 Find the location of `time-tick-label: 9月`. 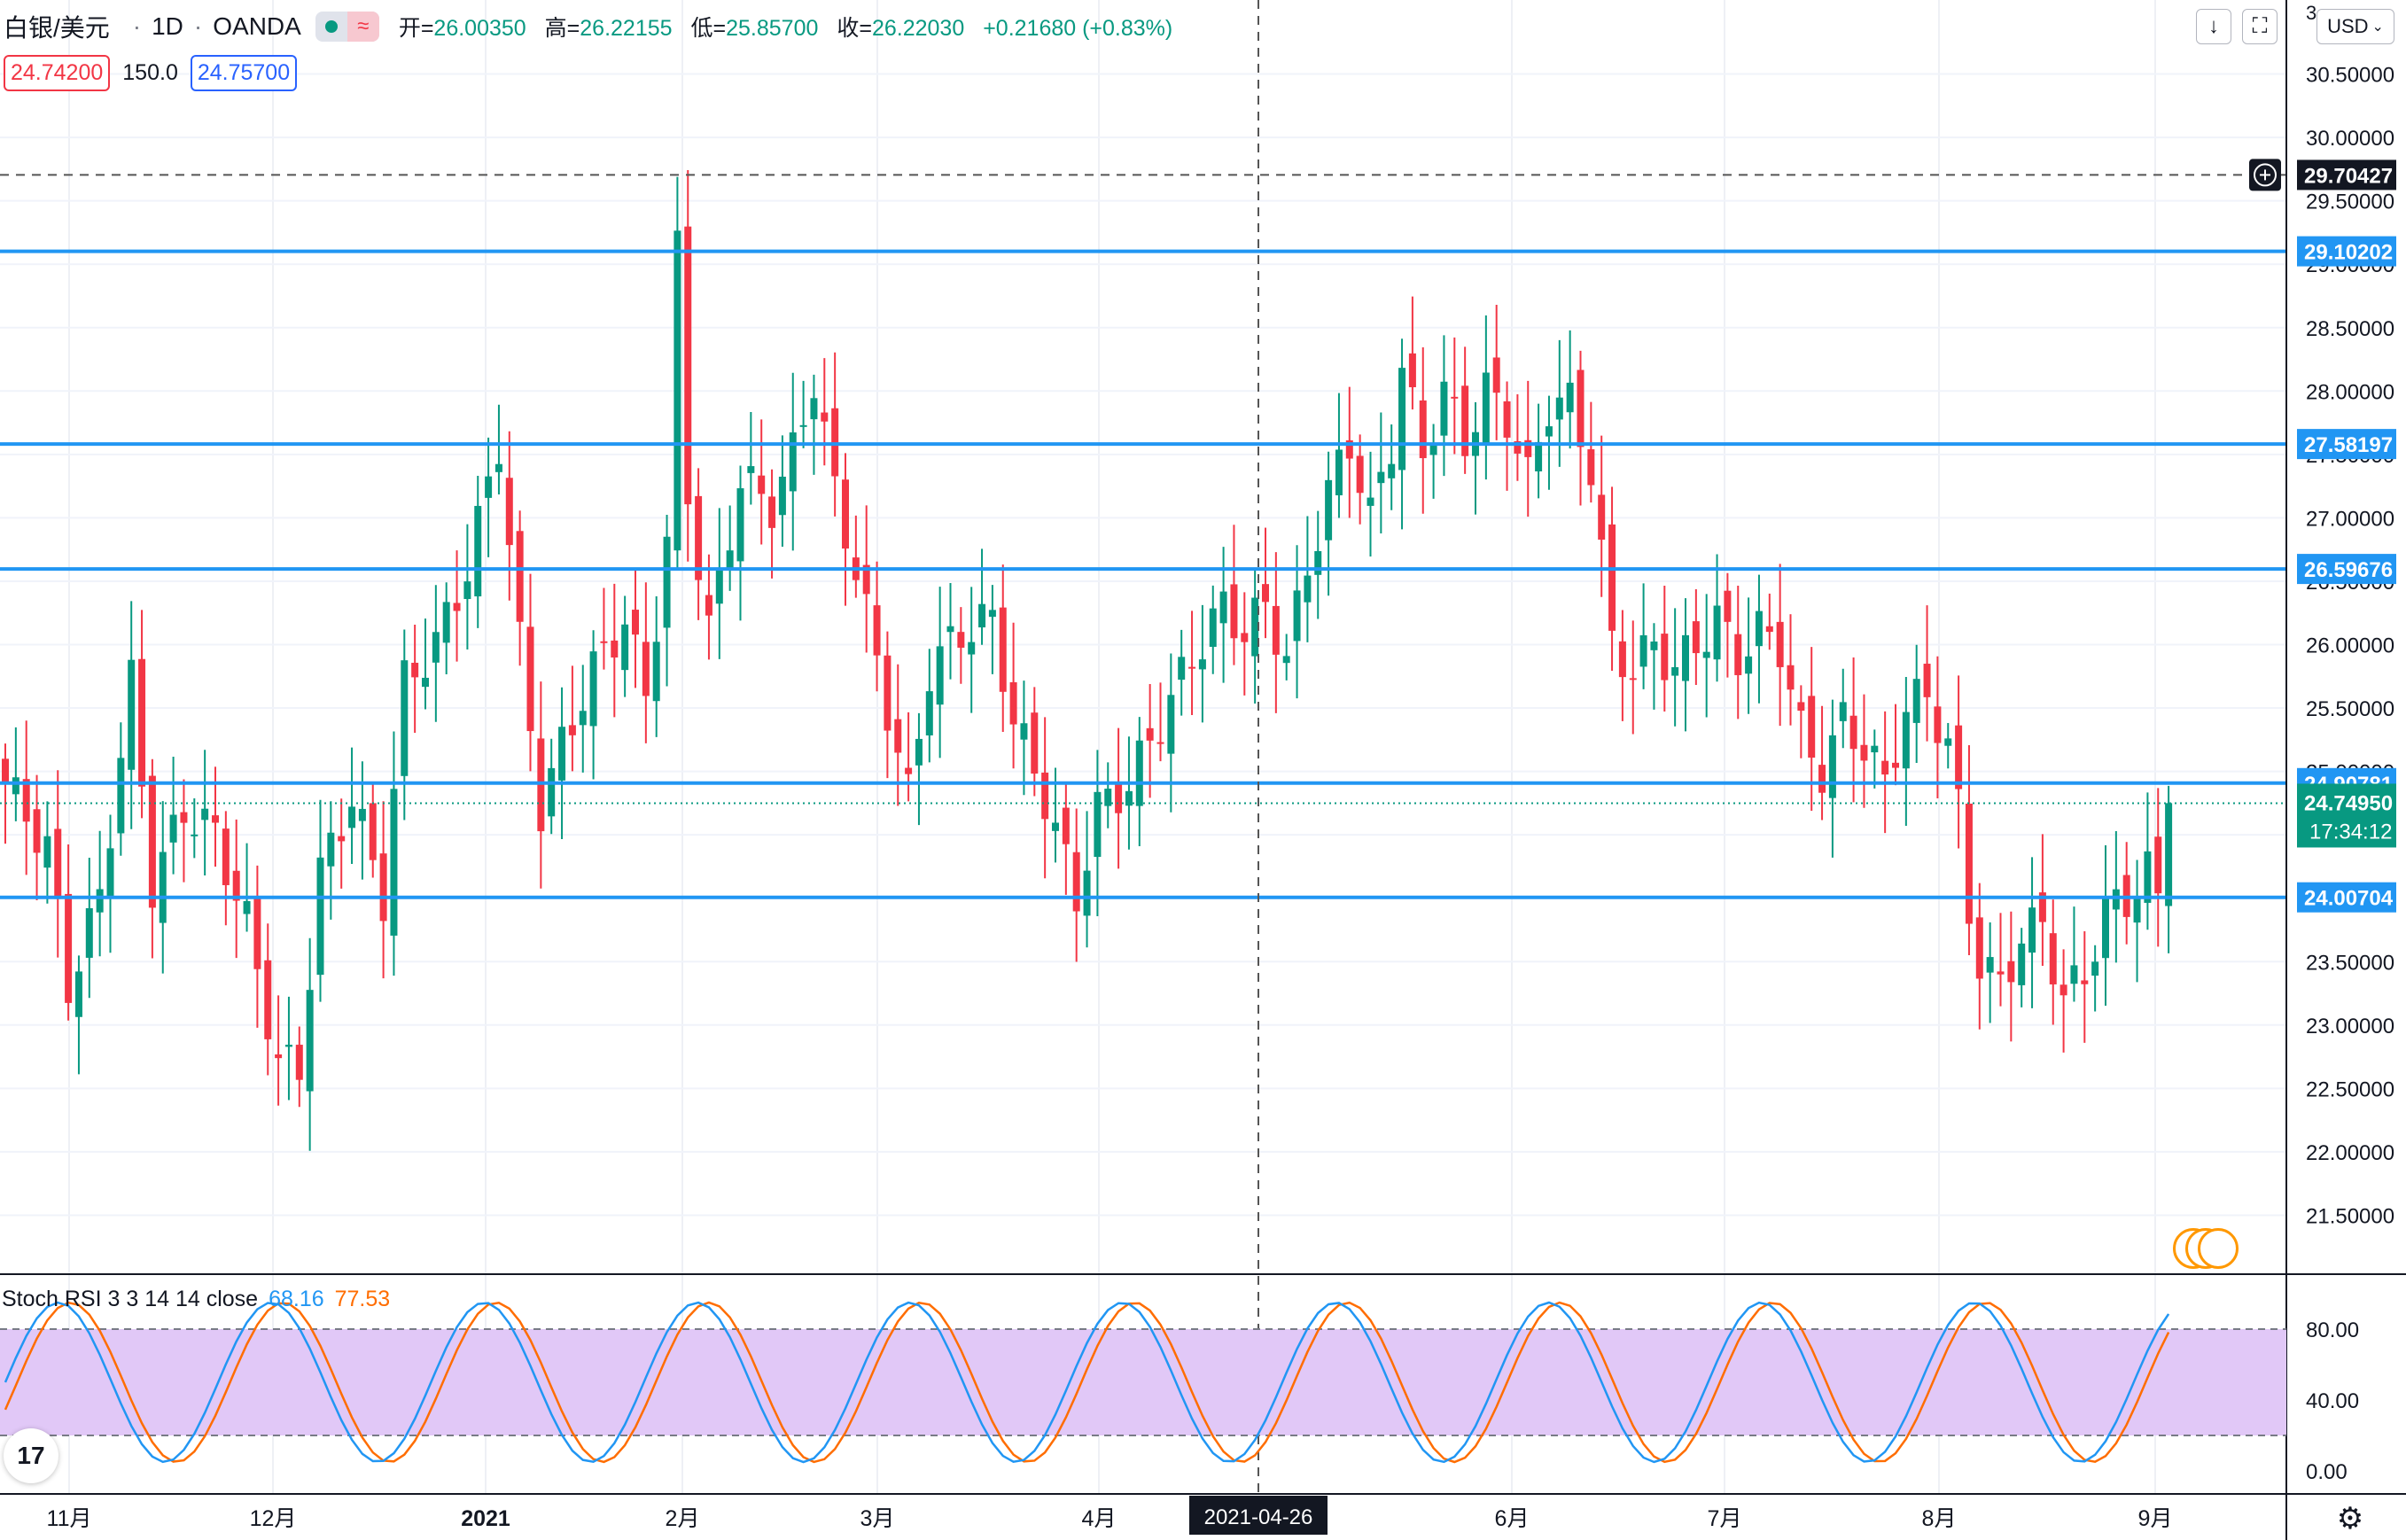

time-tick-label: 9月 is located at coordinates (2155, 1518).